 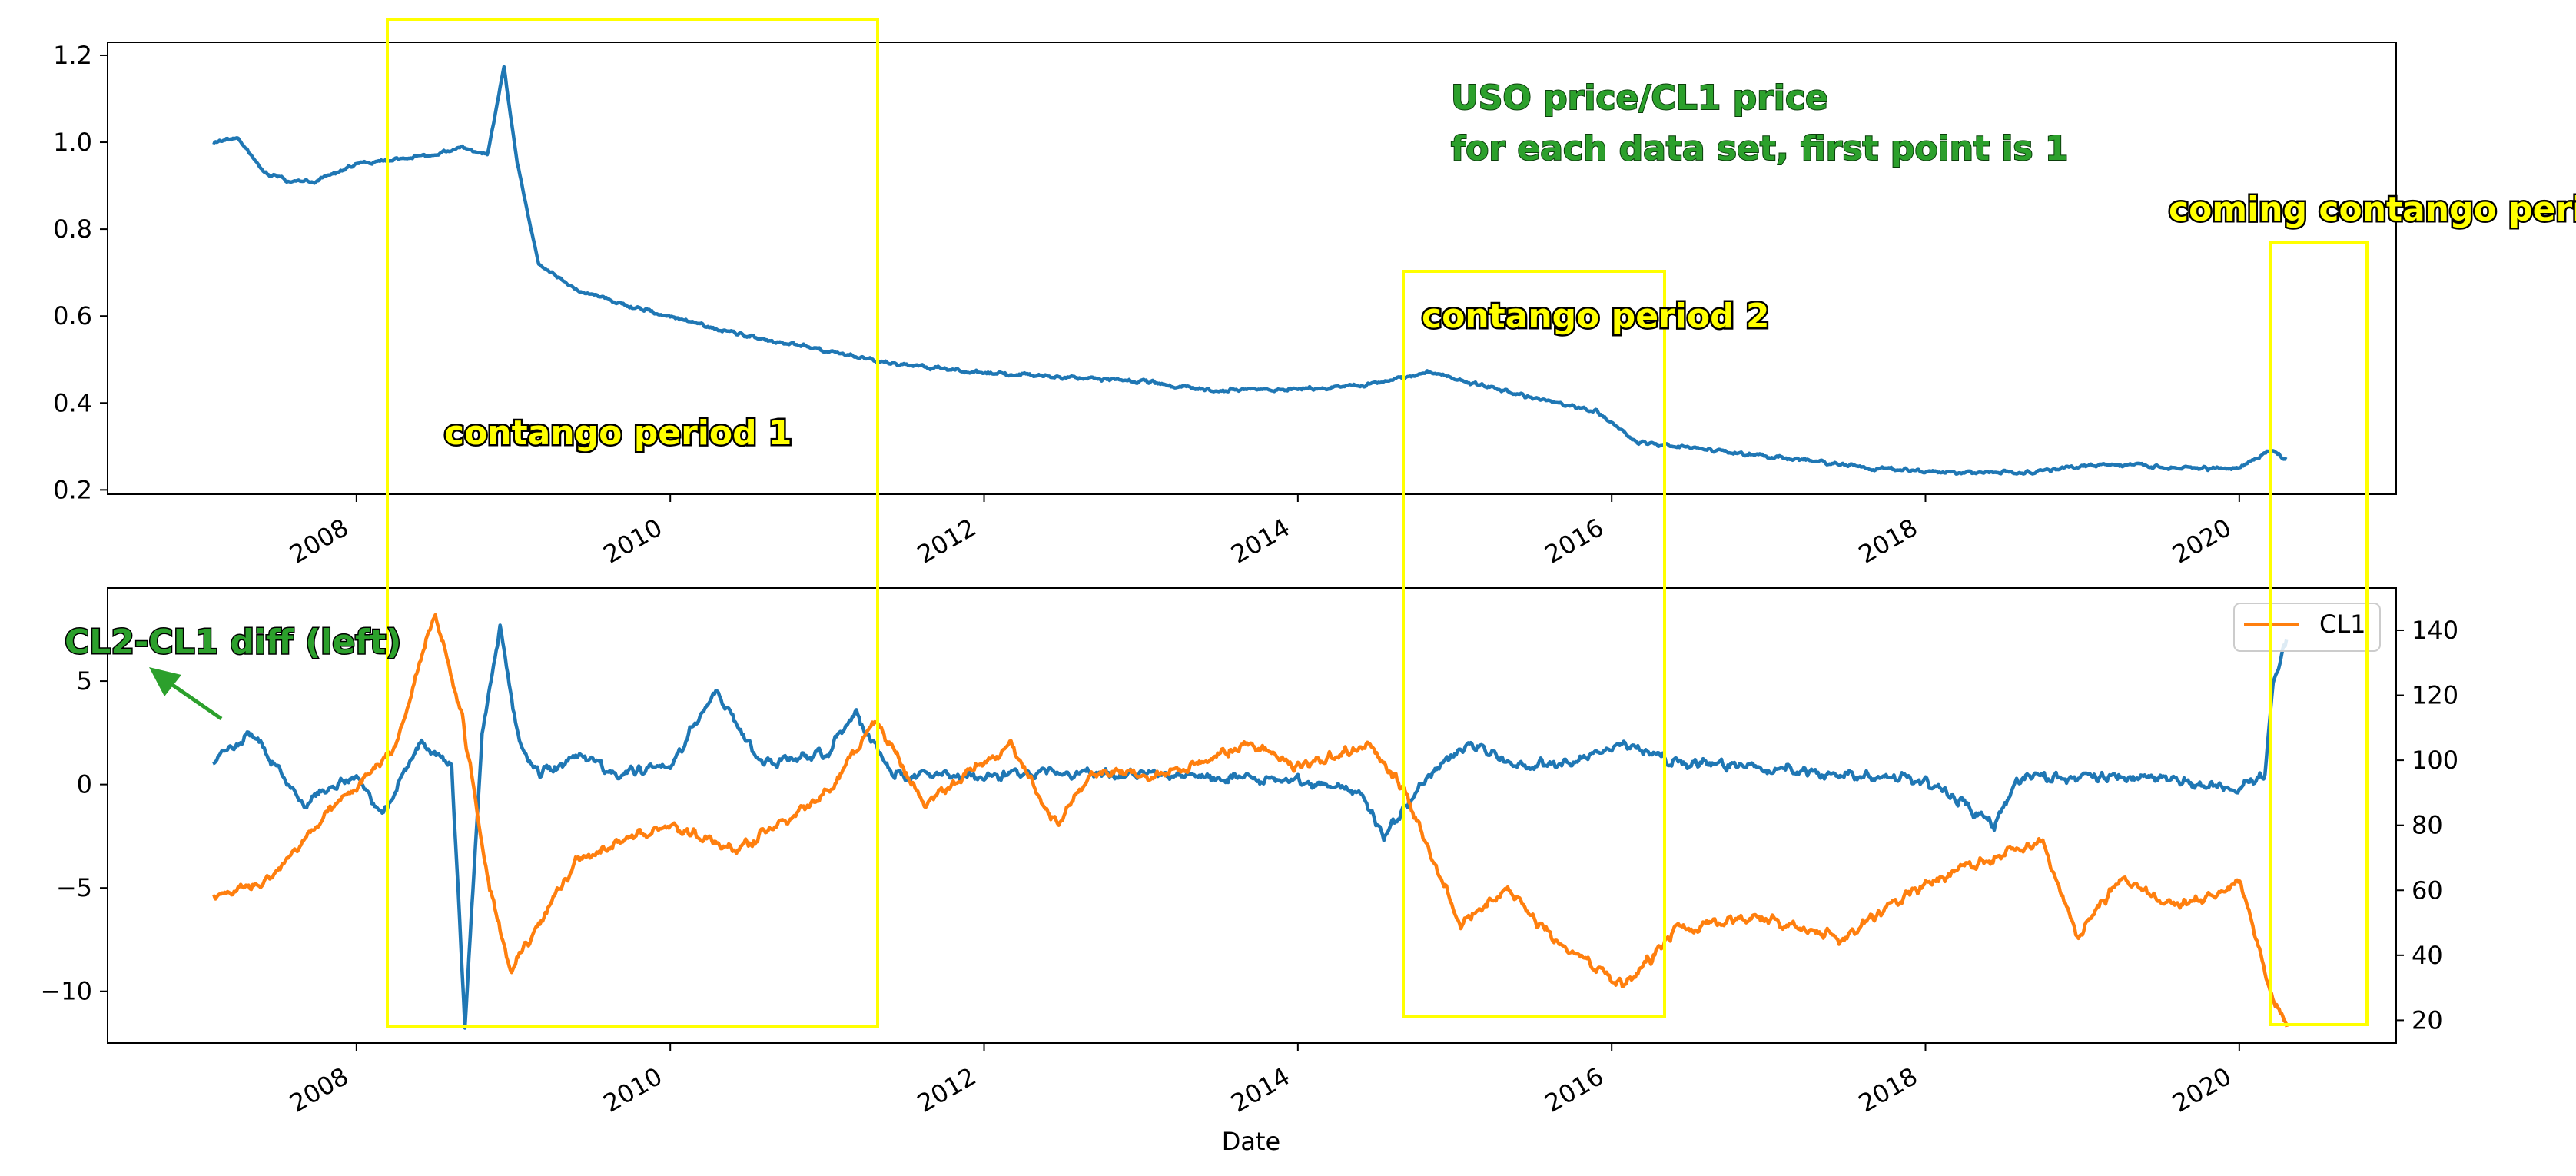 I want to click on bottom-right-y-tick-label: 120, so click(x=2435, y=695).